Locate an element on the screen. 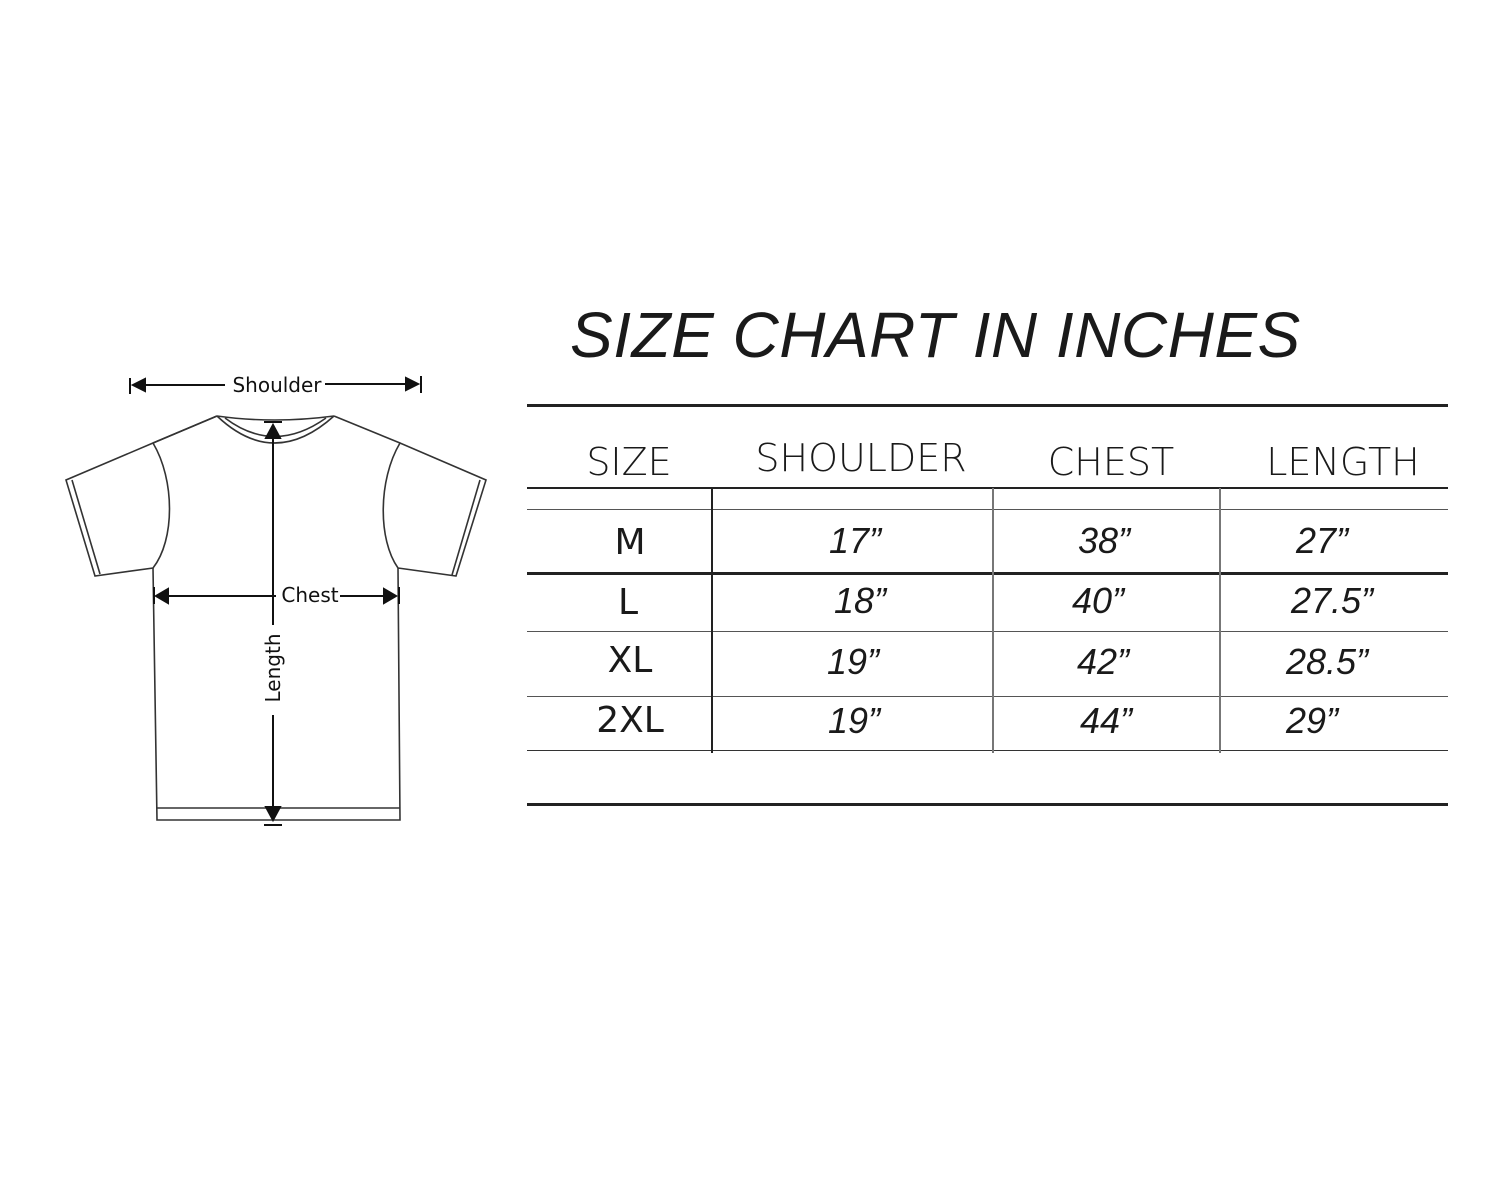 This screenshot has height=1199, width=1500. length-label: Length is located at coordinates (273, 668).